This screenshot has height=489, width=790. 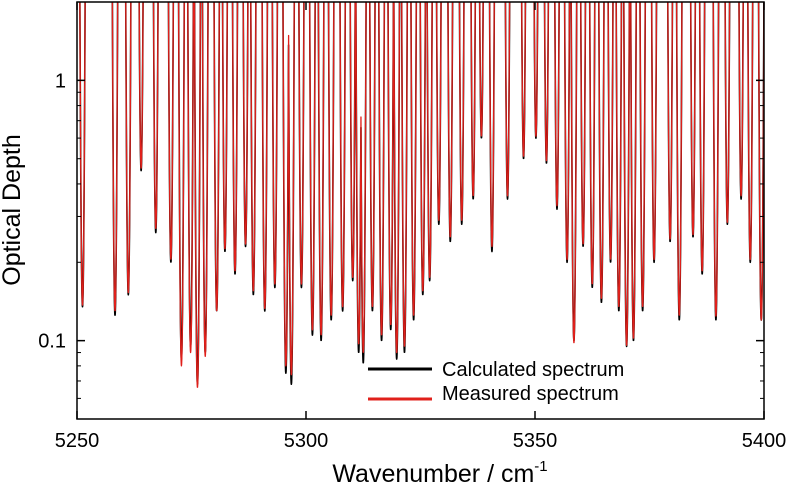 What do you see at coordinates (496, 382) in the screenshot?
I see `legend: Calculated spectrum Measured spectrum` at bounding box center [496, 382].